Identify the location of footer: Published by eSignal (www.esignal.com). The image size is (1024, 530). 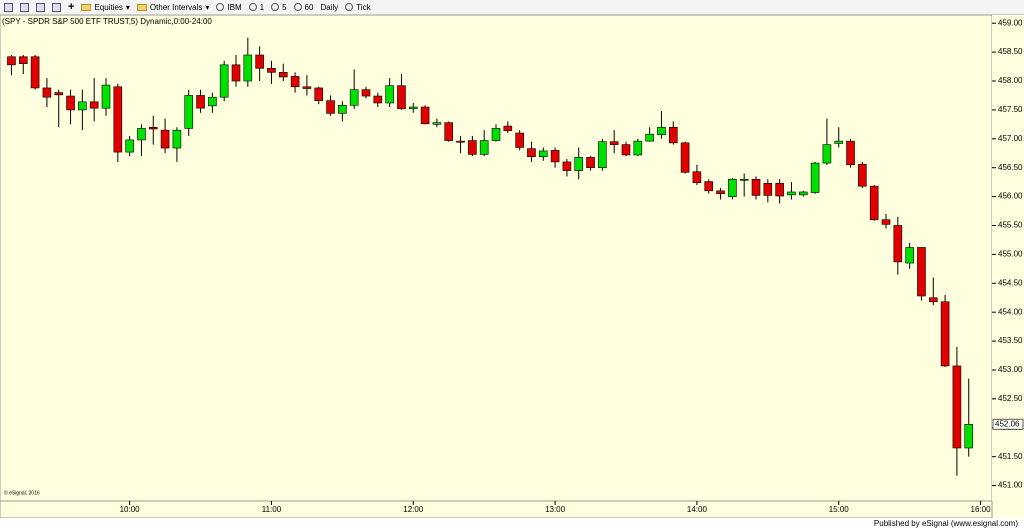
(512, 524).